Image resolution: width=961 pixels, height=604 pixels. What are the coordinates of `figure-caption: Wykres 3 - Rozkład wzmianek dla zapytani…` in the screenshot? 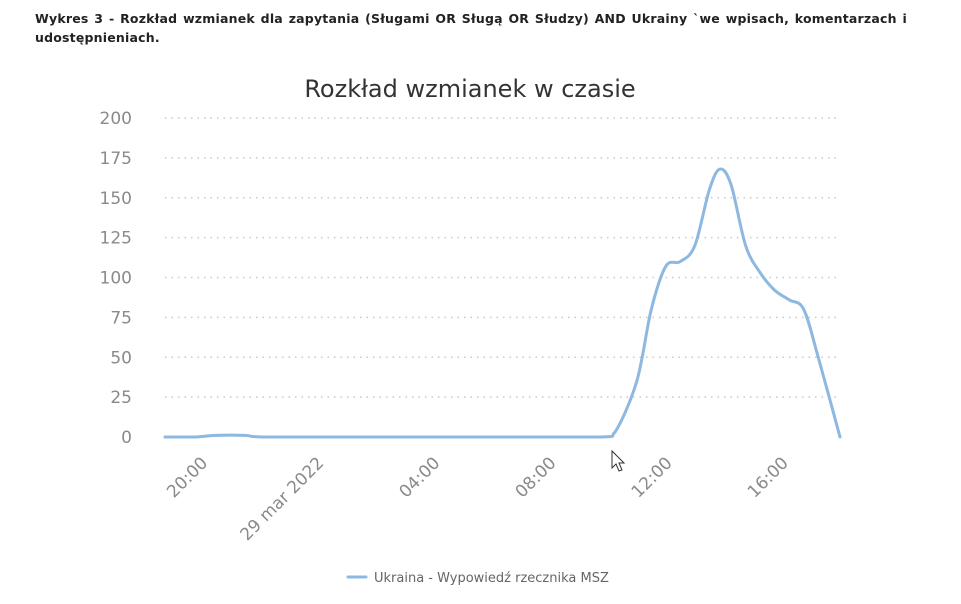 It's located at (471, 28).